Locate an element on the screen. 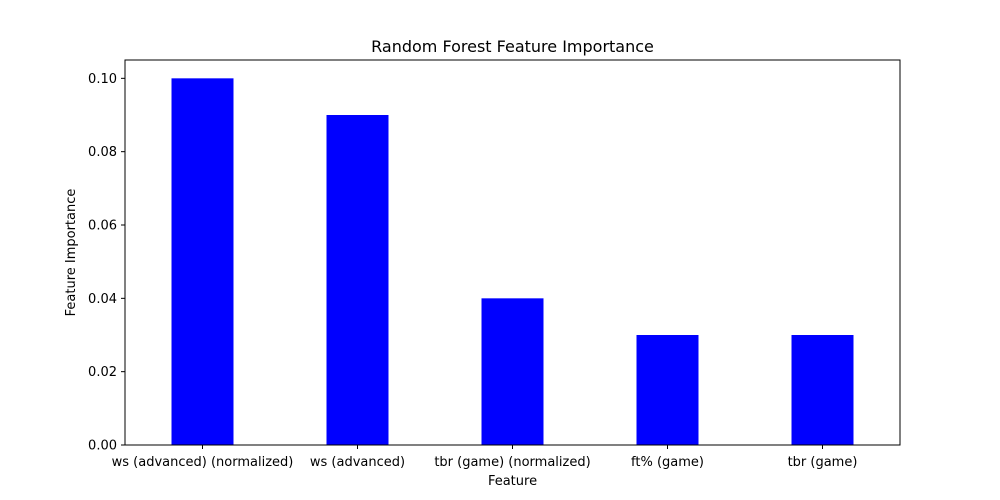 The width and height of the screenshot is (1000, 500). x-tick-label: ft% (game) is located at coordinates (667, 462).